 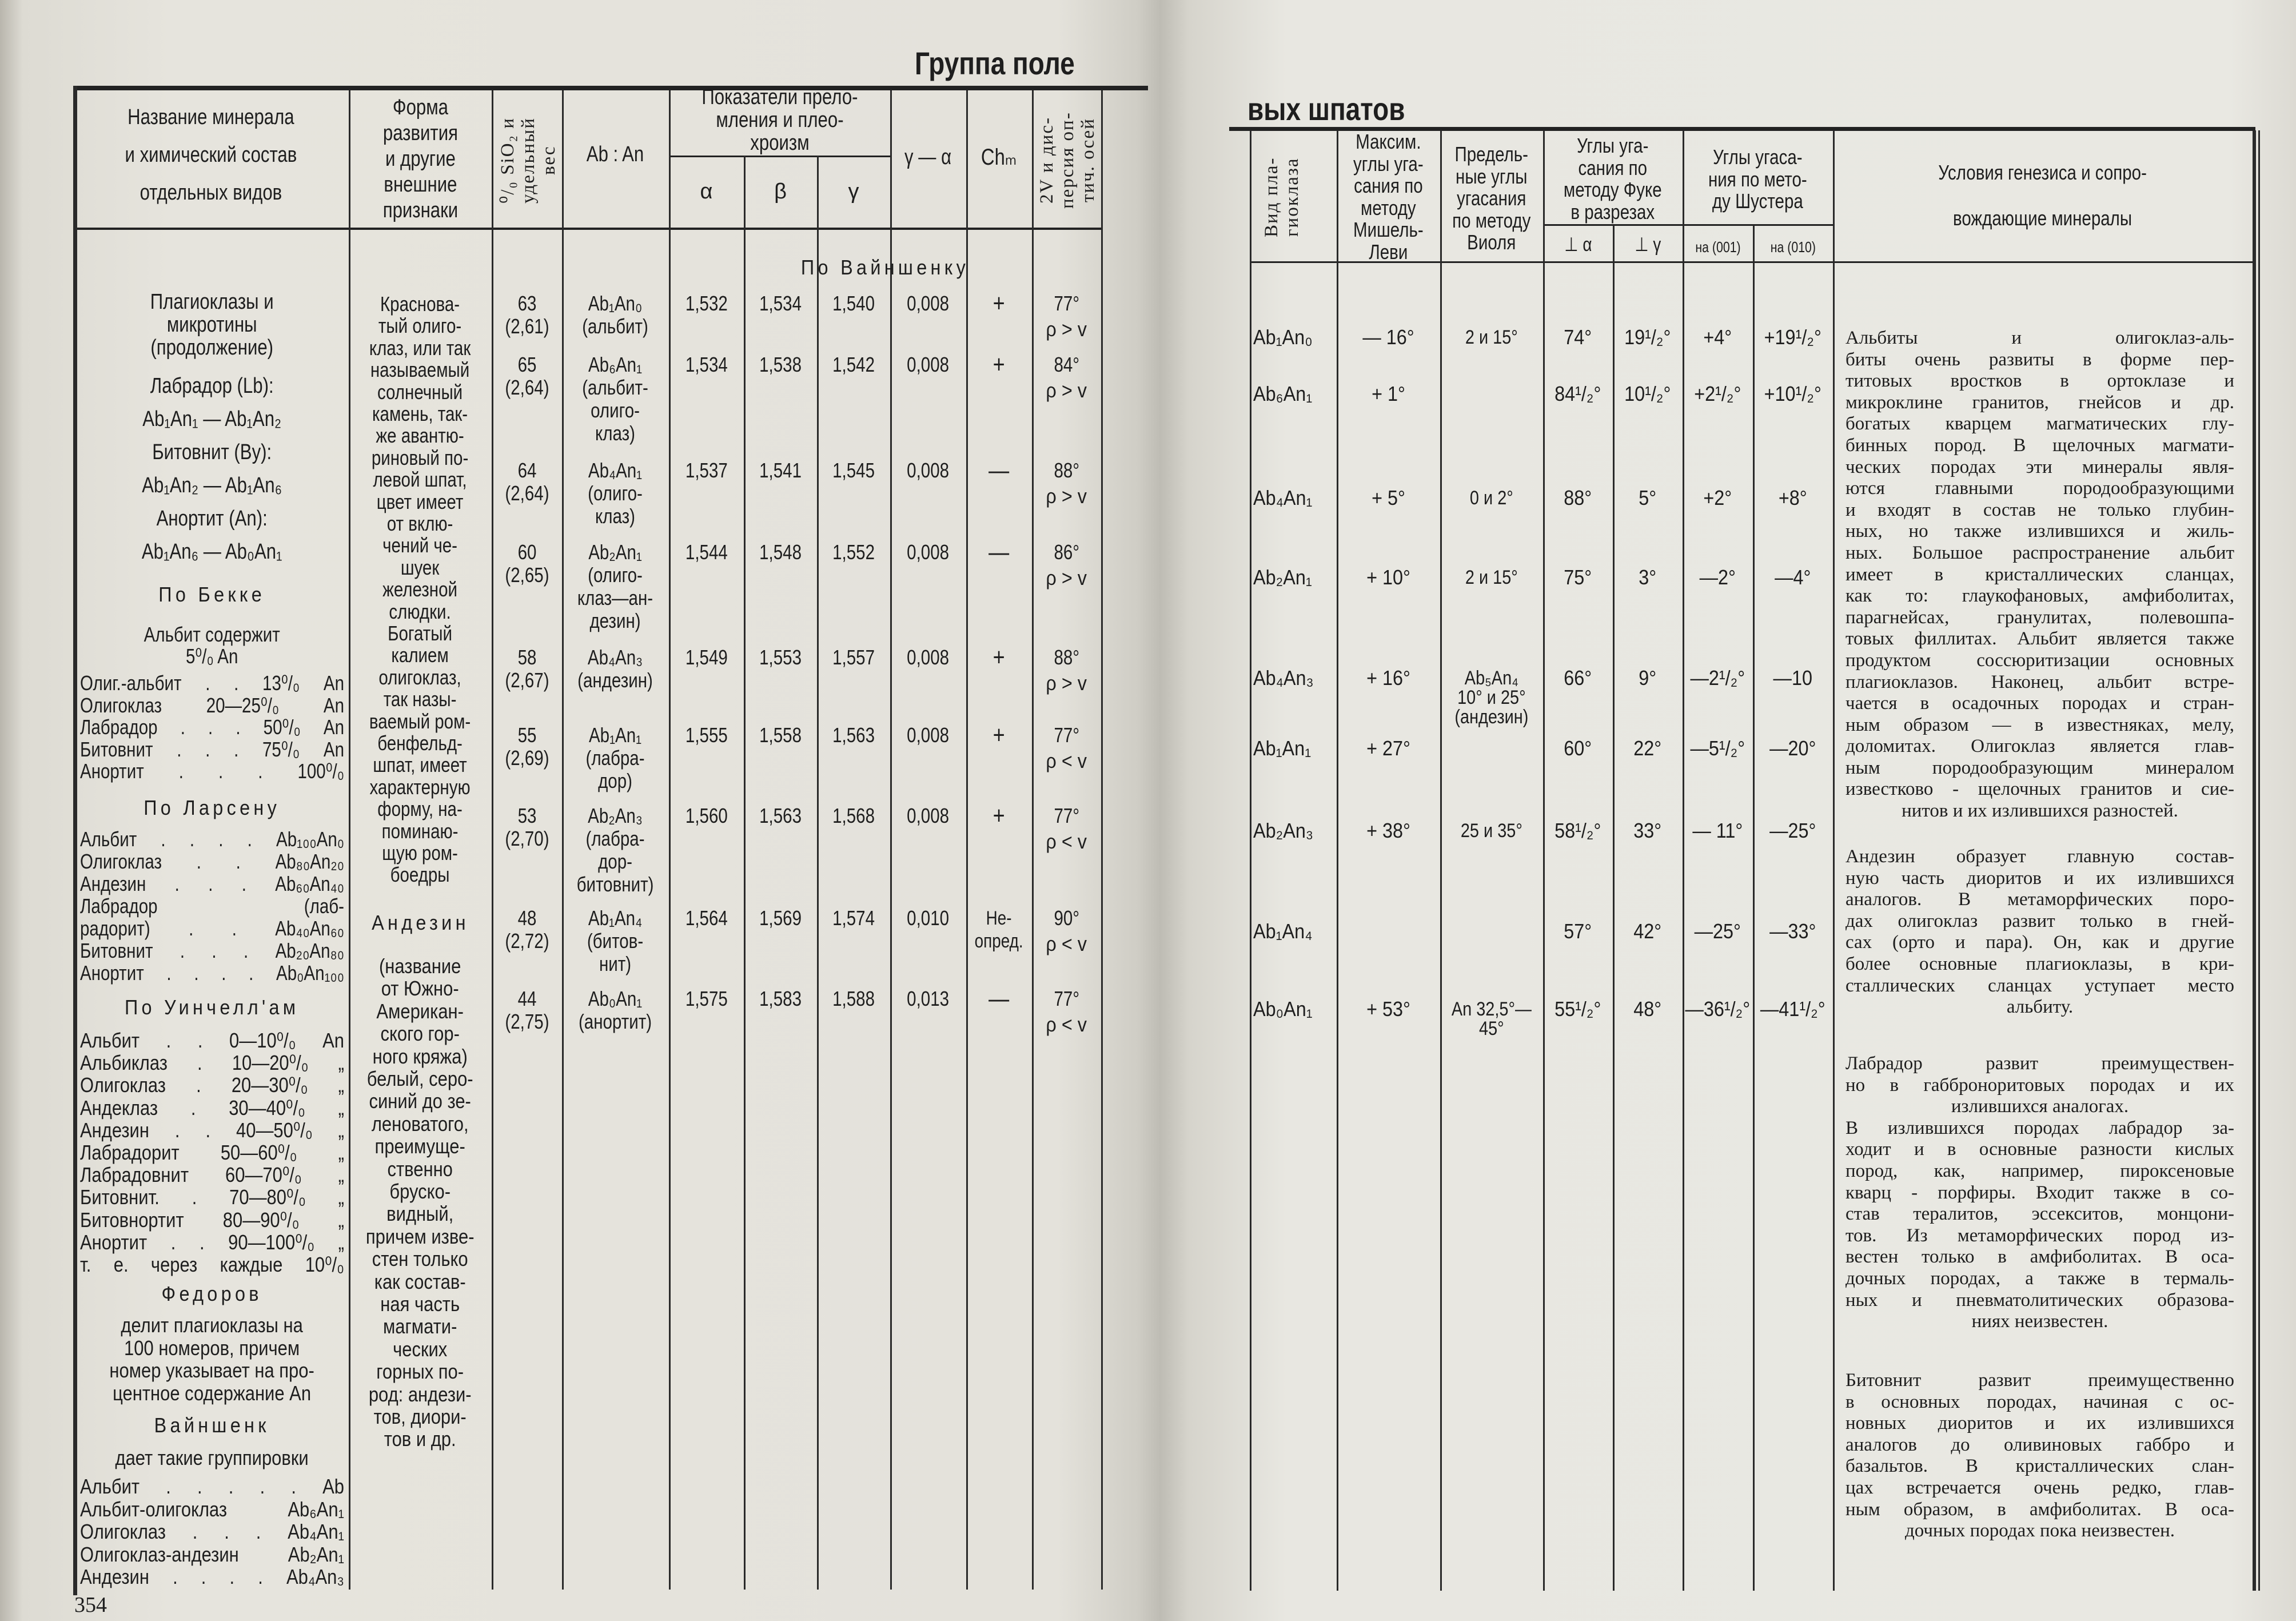 I want to click on index-gamma: 1,552, so click(x=854, y=552).